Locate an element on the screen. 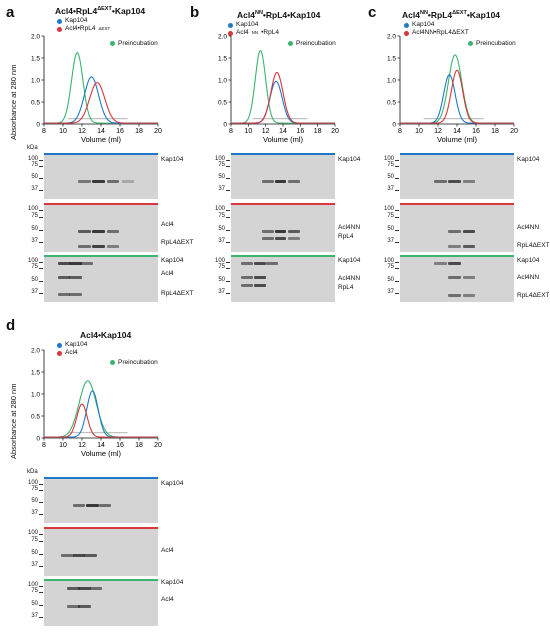  preincubation-legend: Preincubation is located at coordinates (134, 43).